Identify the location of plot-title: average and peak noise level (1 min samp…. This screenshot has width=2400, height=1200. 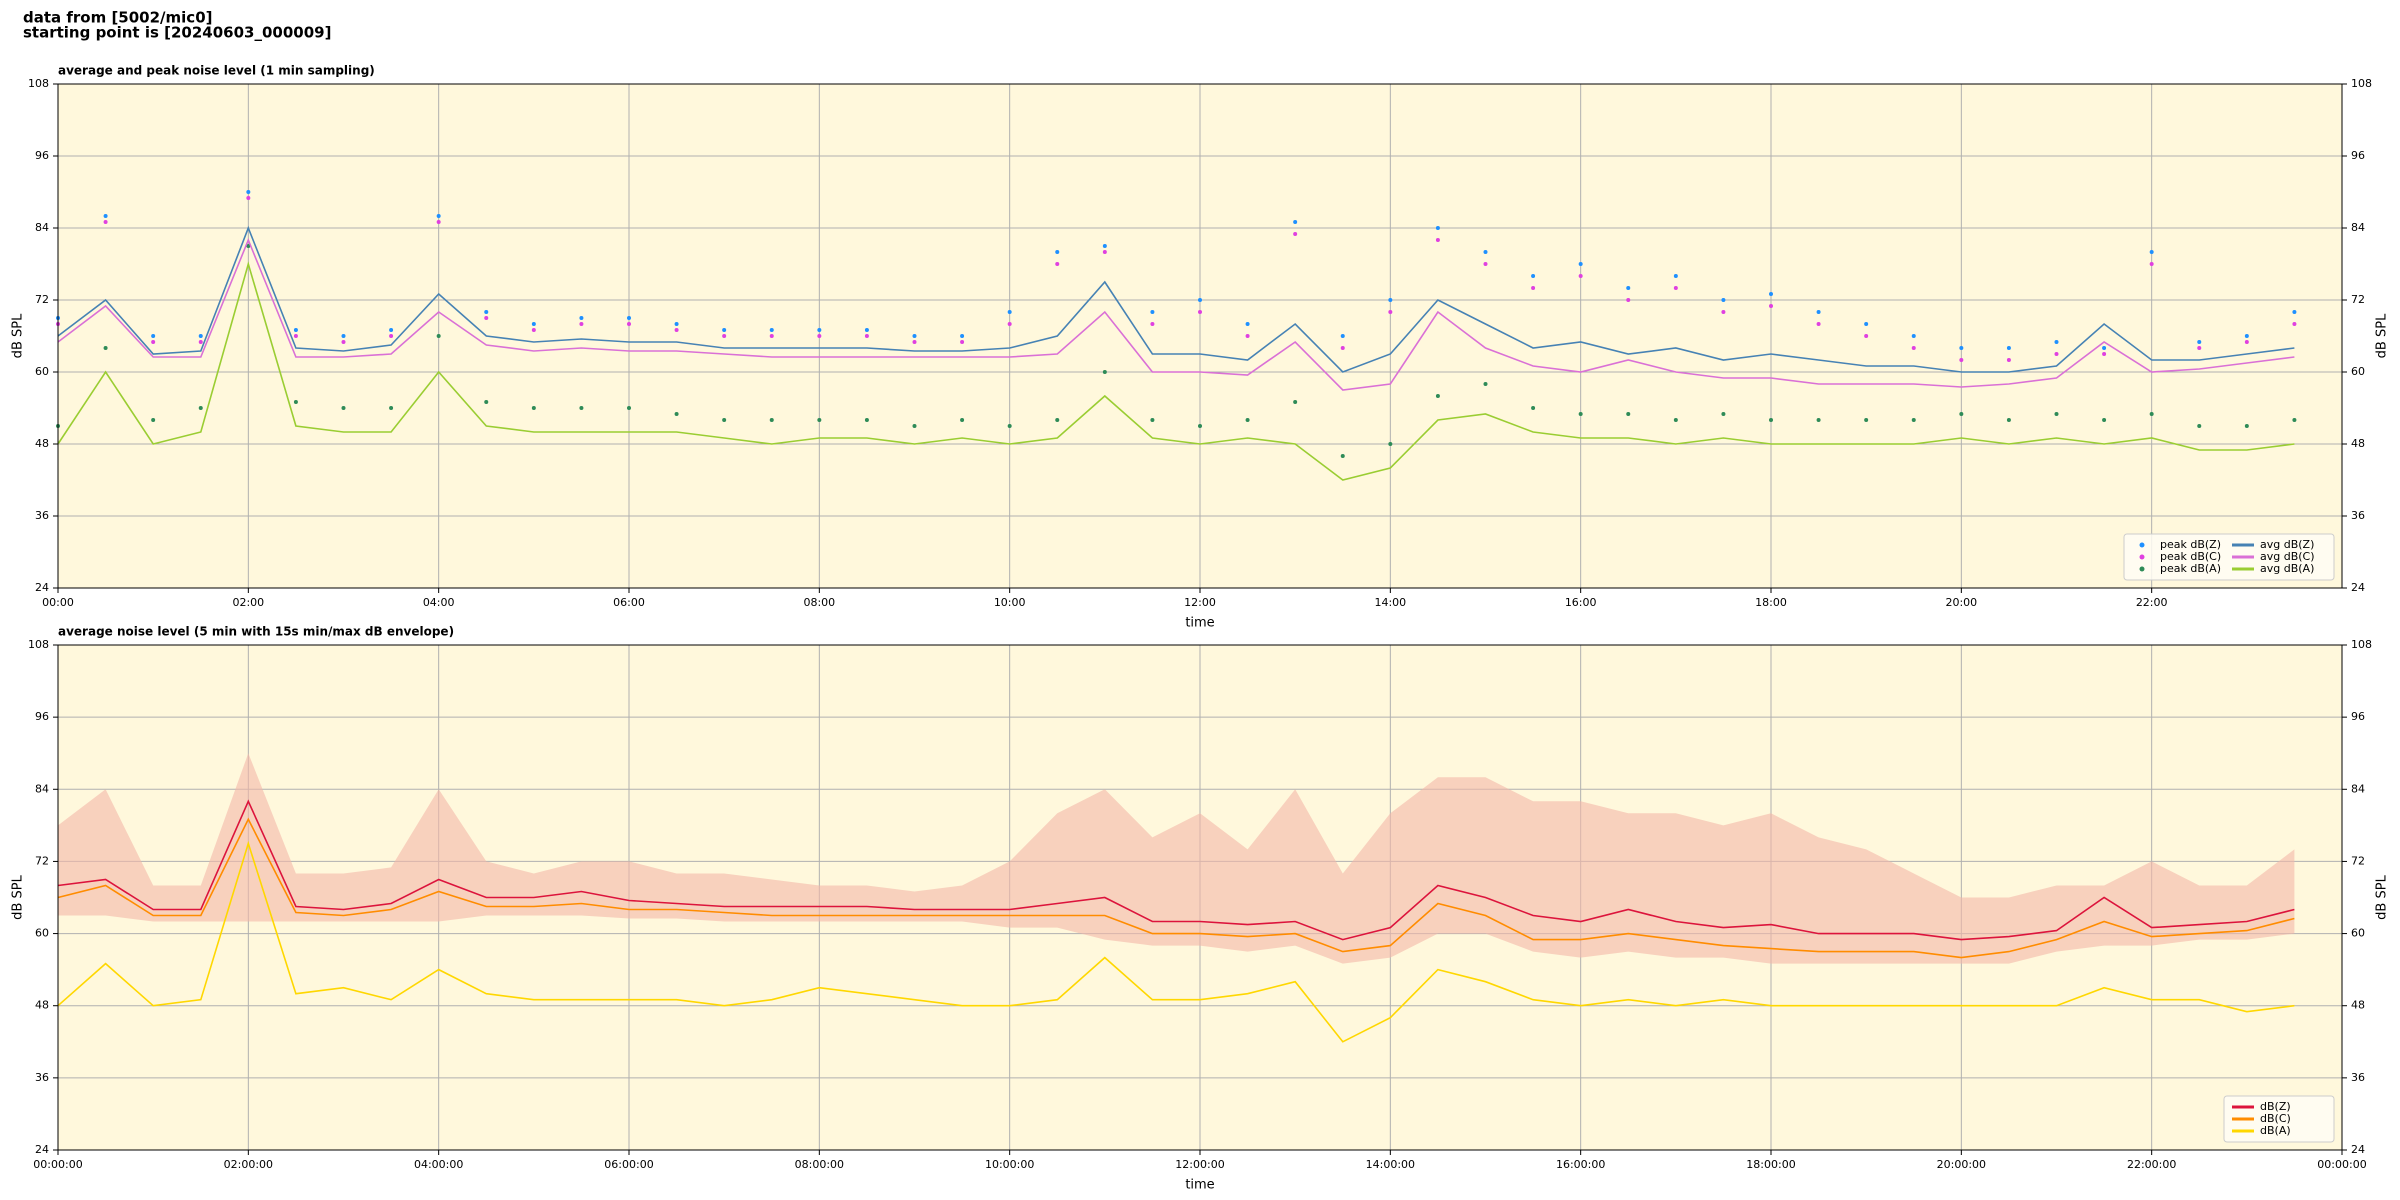
(216, 71).